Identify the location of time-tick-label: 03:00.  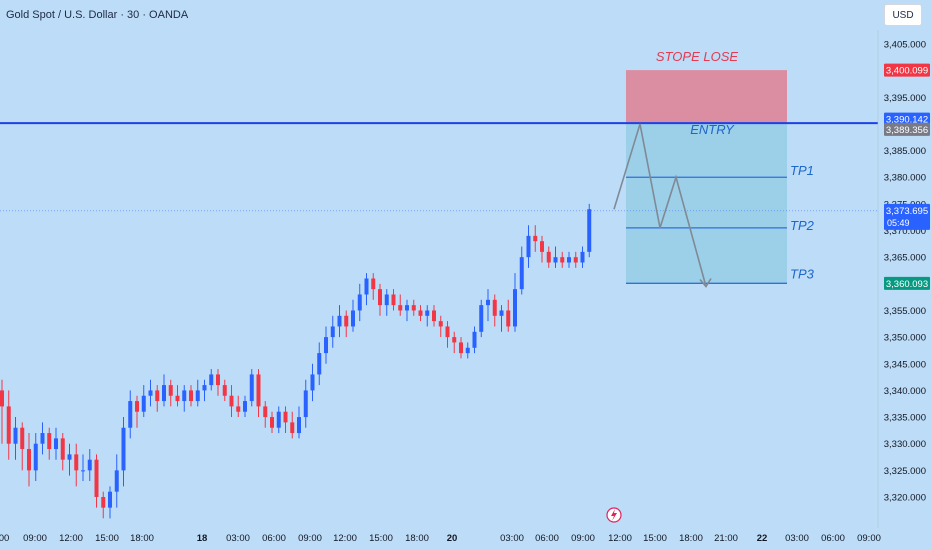
(512, 538).